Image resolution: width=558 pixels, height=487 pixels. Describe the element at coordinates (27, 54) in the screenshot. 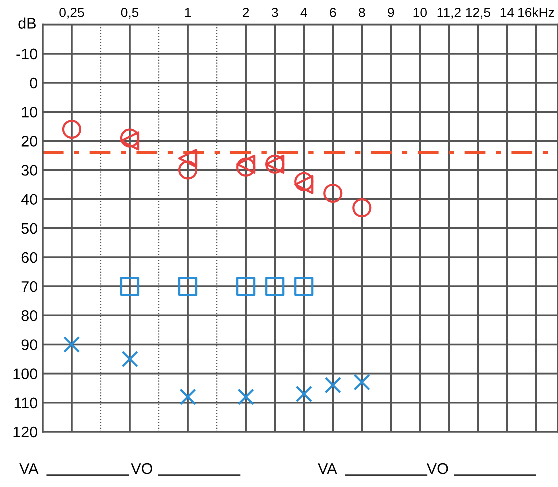

I see `y-tick-label: -10` at that location.